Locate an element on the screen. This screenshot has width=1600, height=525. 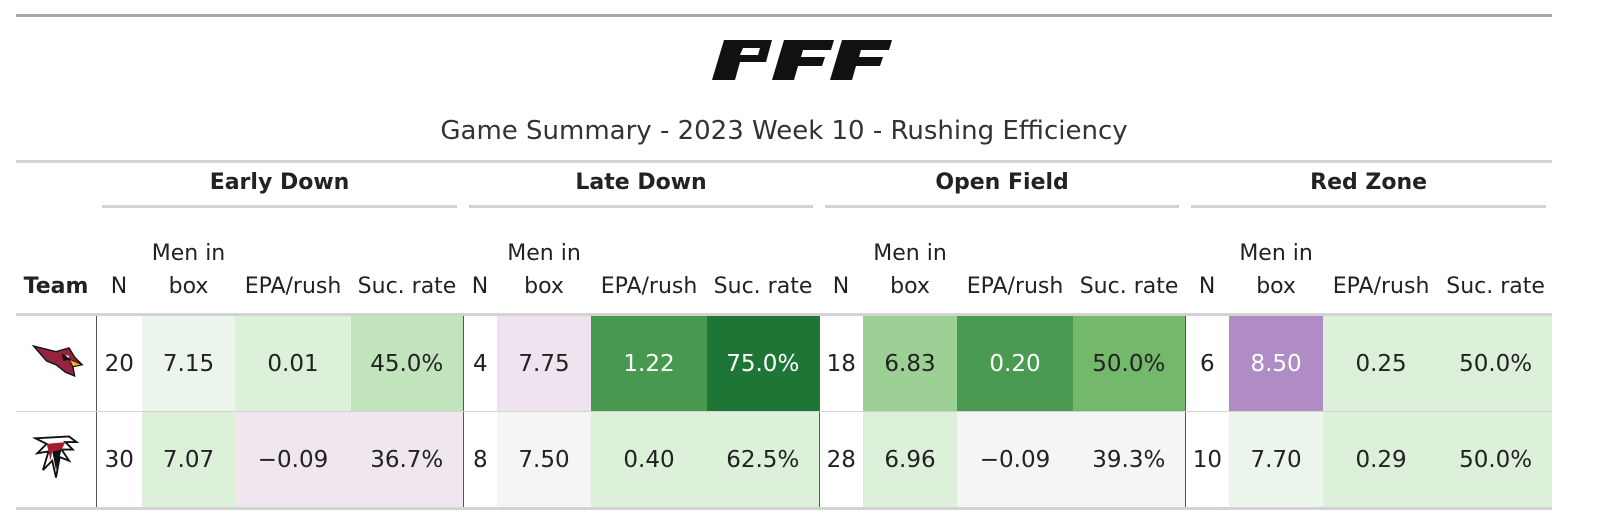
table-cell: 0.29 is located at coordinates (1381, 460).